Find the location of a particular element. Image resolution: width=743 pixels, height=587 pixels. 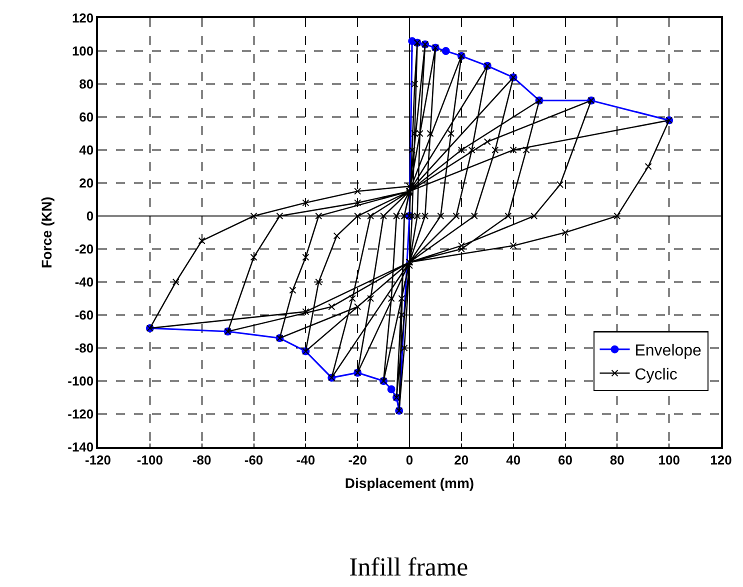

x-tick-label: 60 is located at coordinates (565, 460).